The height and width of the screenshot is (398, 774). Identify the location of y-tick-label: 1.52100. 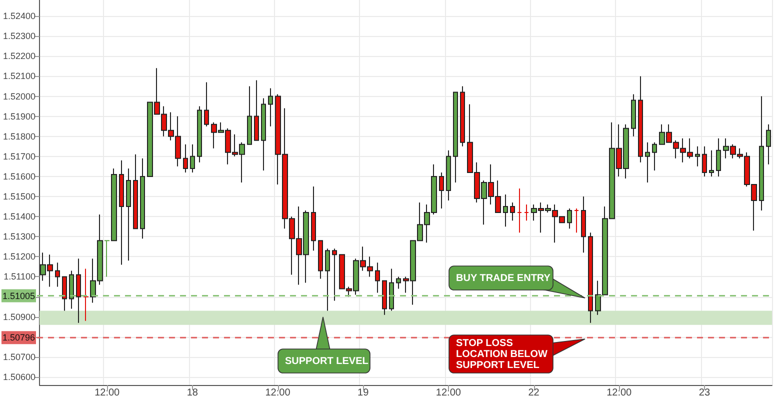
(19, 76).